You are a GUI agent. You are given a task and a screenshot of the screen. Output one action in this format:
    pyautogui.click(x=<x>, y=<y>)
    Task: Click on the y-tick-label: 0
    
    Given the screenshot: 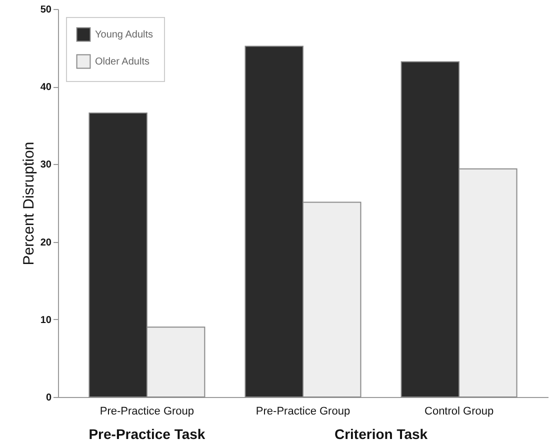 What is the action you would take?
    pyautogui.click(x=49, y=398)
    